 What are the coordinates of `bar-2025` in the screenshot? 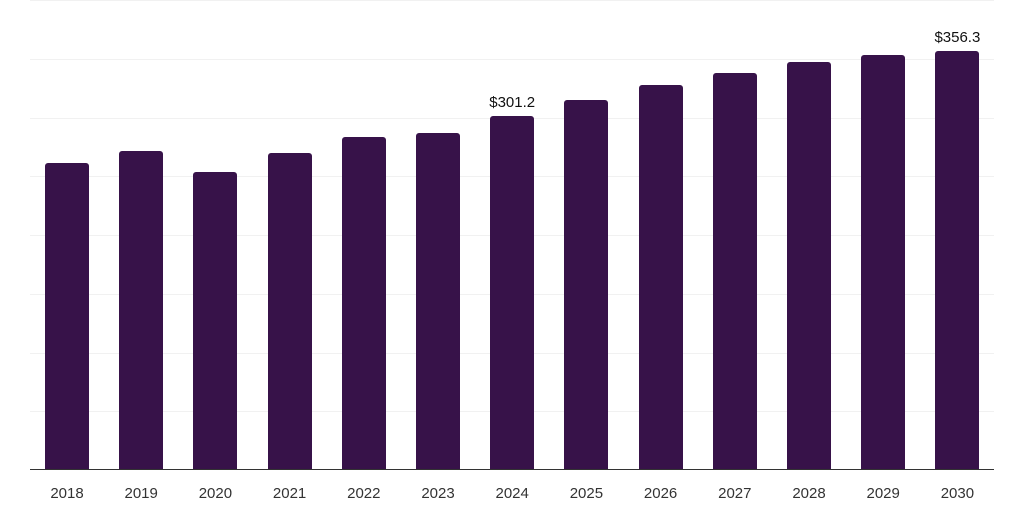 It's located at (586, 285).